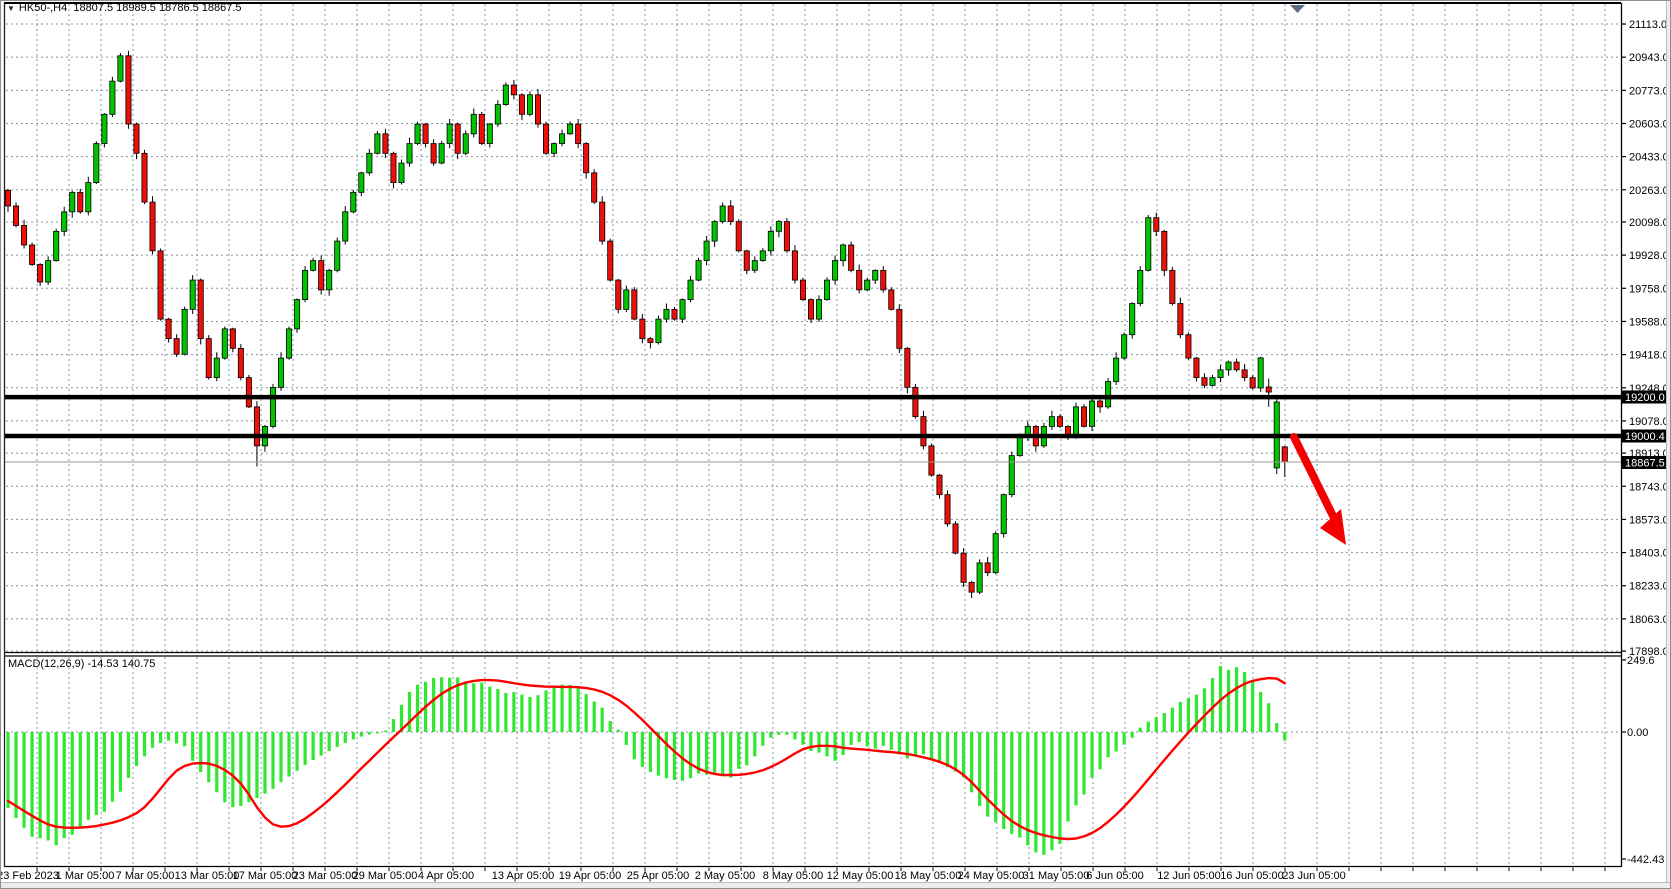 The image size is (1671, 889). I want to click on symbol-ohlc-text: HK50-,H4 18807.5 18989.5 18786.5 18867.5, so click(130, 8).